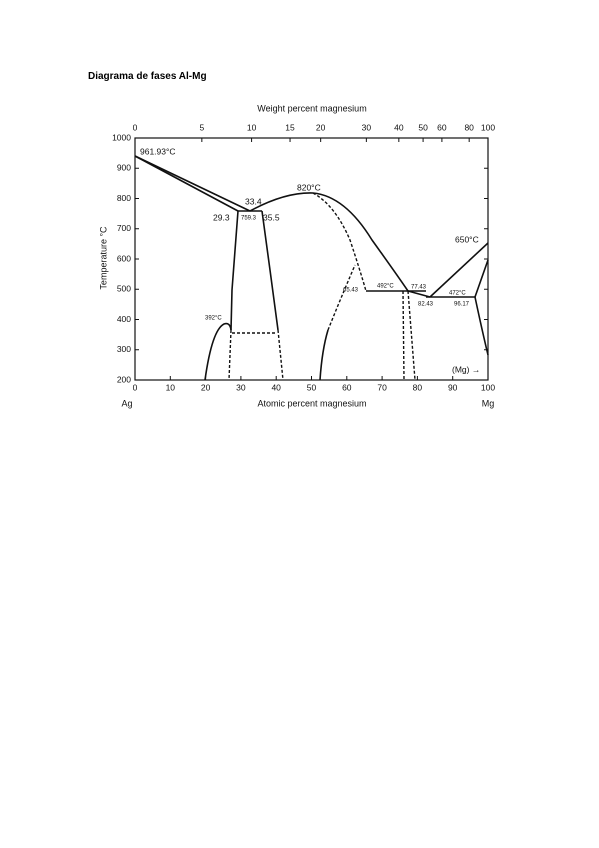 Image resolution: width=599 pixels, height=848 pixels. What do you see at coordinates (124, 289) in the screenshot?
I see `y-tick-label: 500` at bounding box center [124, 289].